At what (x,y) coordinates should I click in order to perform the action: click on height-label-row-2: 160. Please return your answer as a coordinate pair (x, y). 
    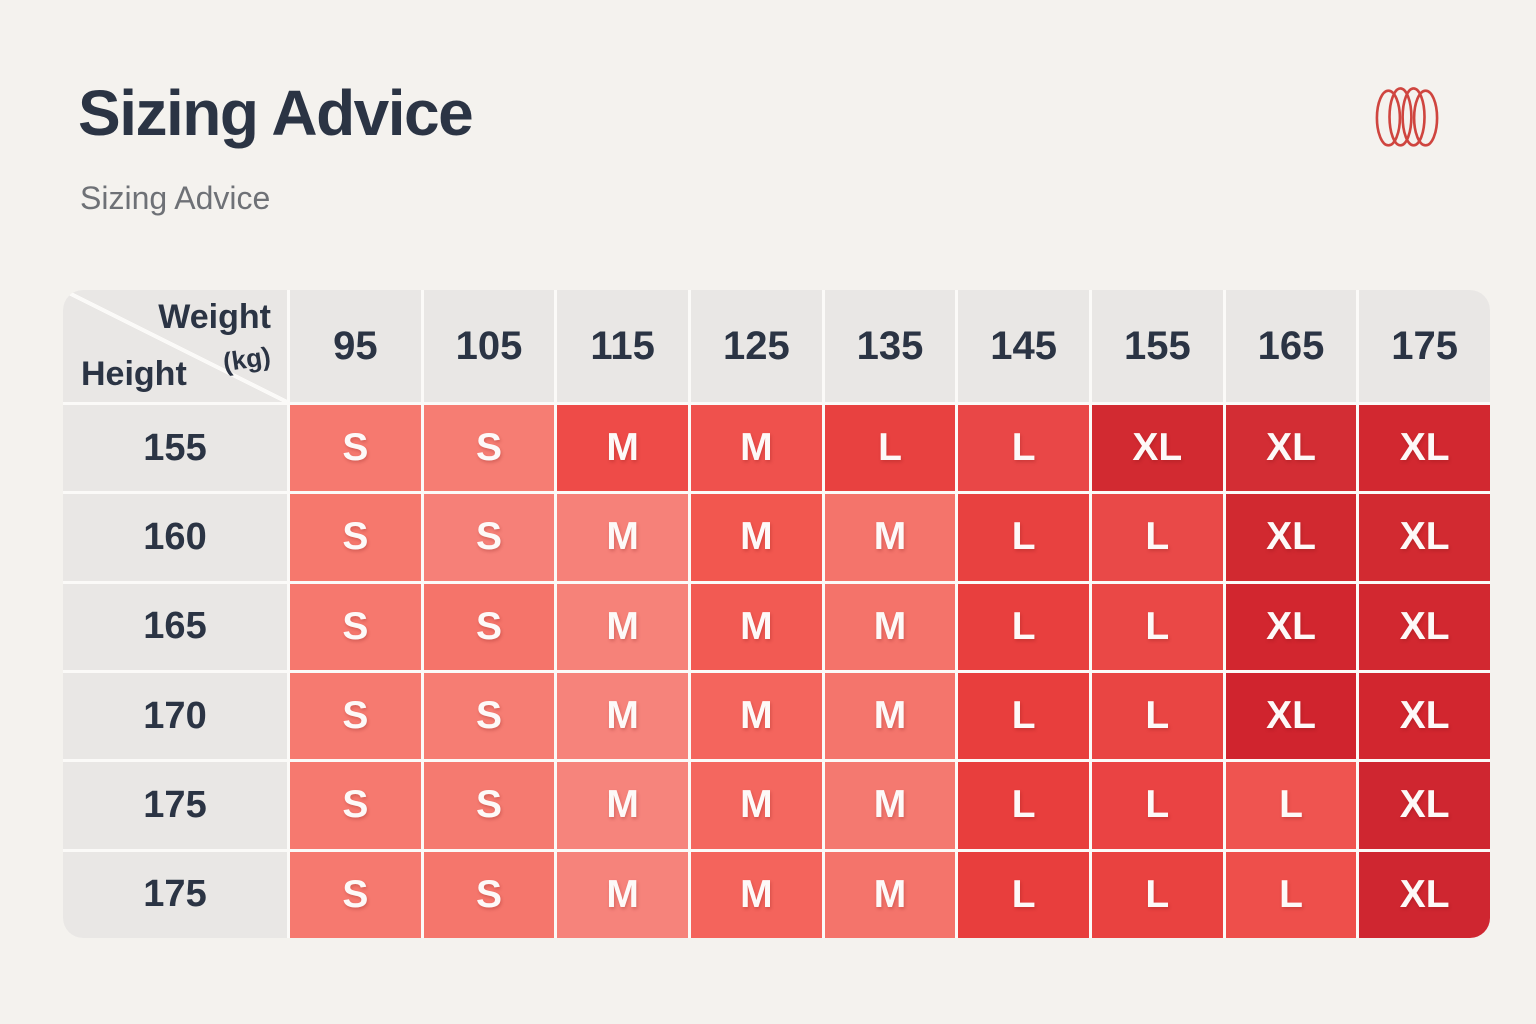
    Looking at the image, I should click on (175, 537).